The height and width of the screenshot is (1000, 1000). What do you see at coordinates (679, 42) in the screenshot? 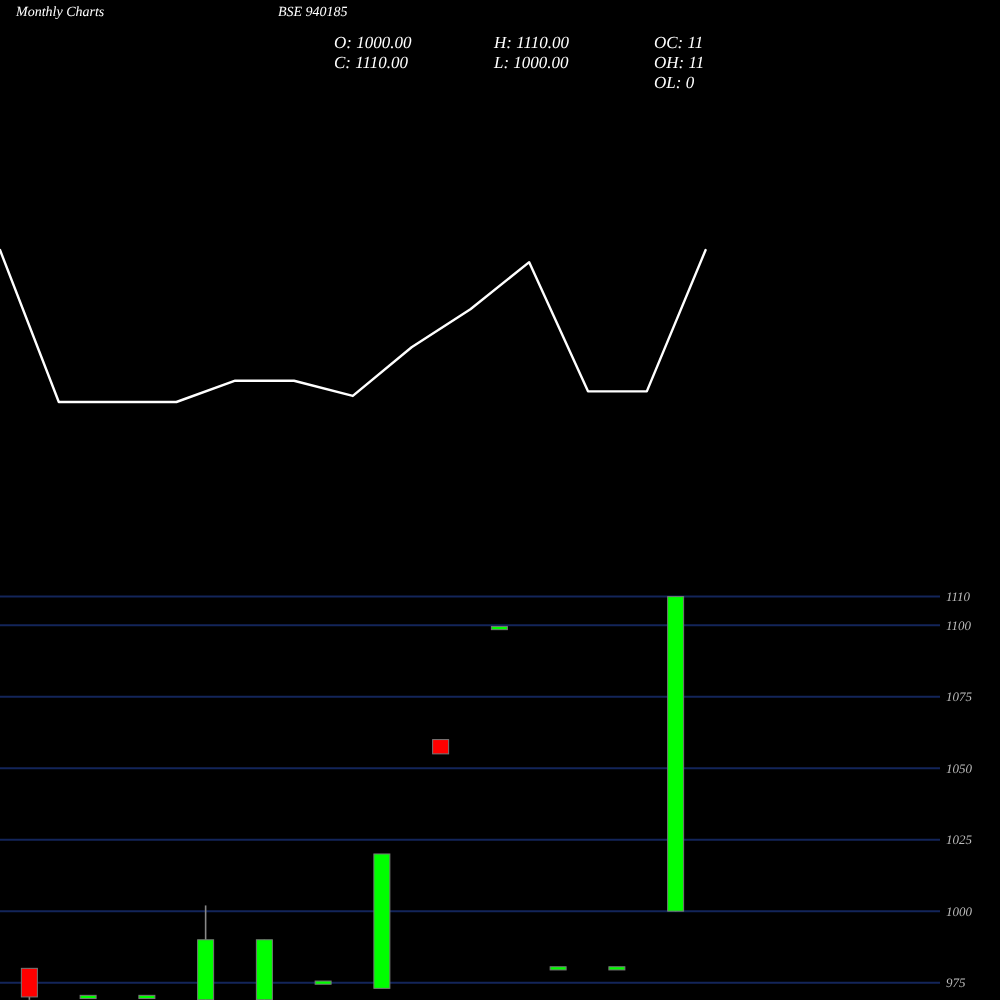
I see `text: OC: 11` at bounding box center [679, 42].